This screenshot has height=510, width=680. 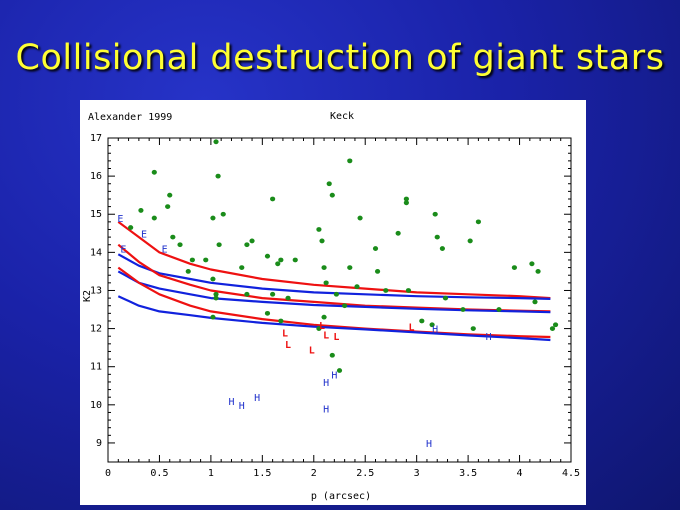 What do you see at coordinates (108, 473) in the screenshot?
I see `x-tick-label: 0` at bounding box center [108, 473].